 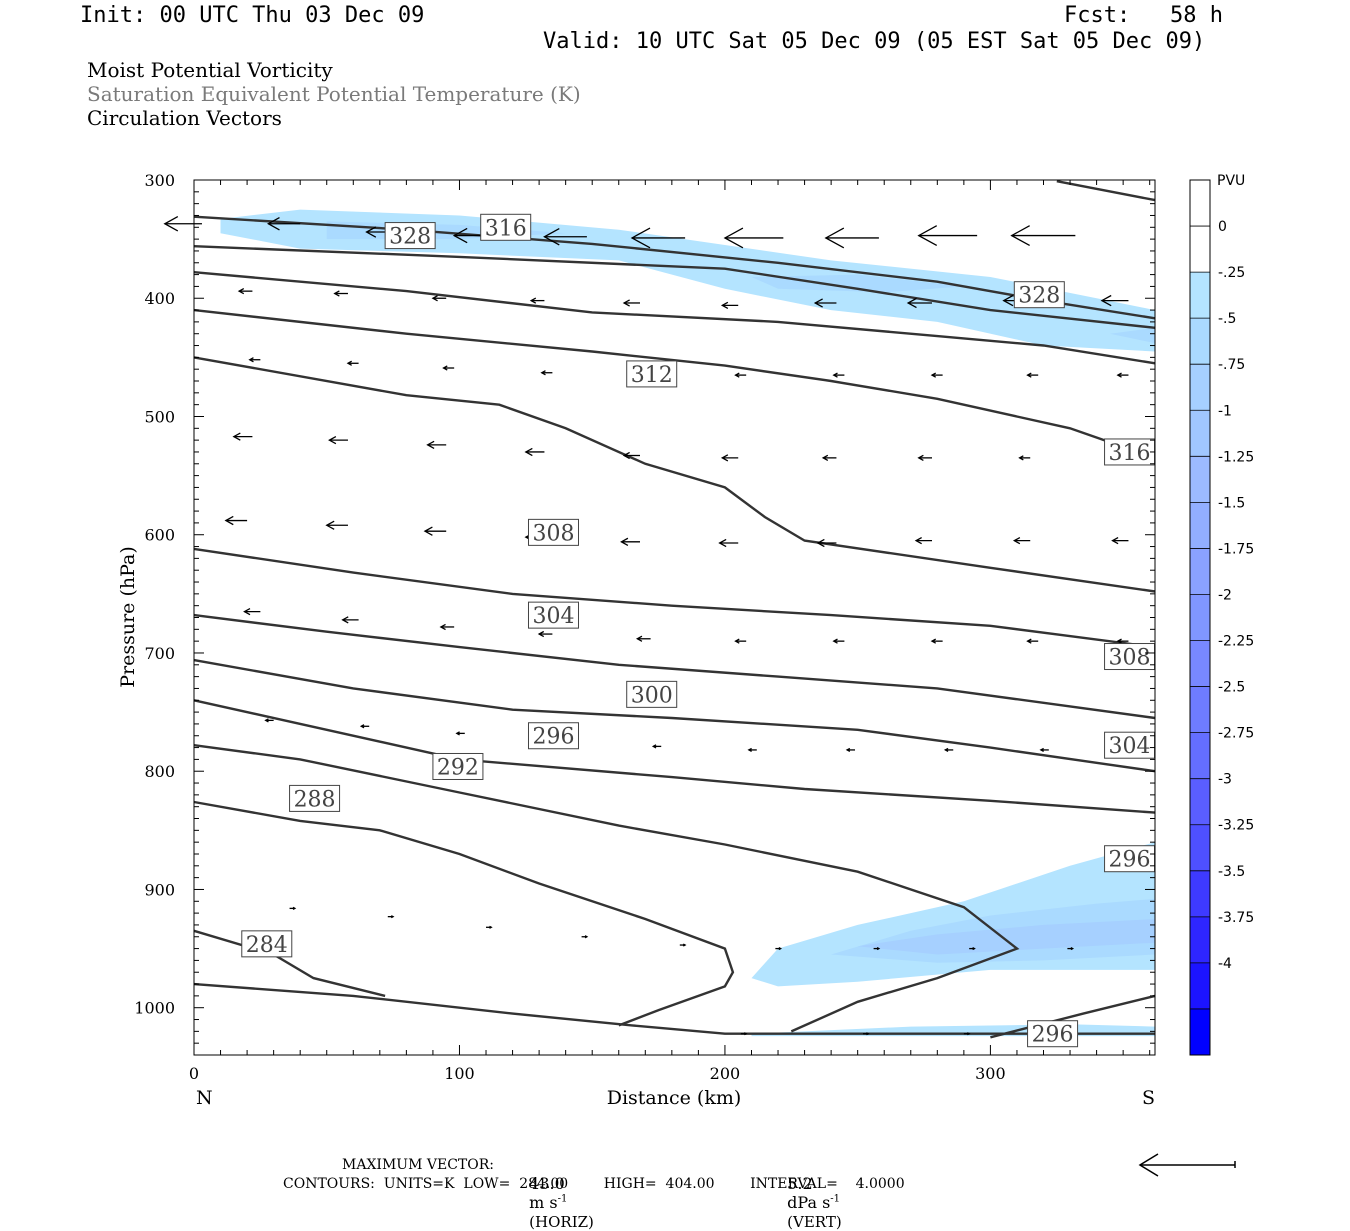 What do you see at coordinates (1225, 780) in the screenshot?
I see `colorbar-label-12: -3` at bounding box center [1225, 780].